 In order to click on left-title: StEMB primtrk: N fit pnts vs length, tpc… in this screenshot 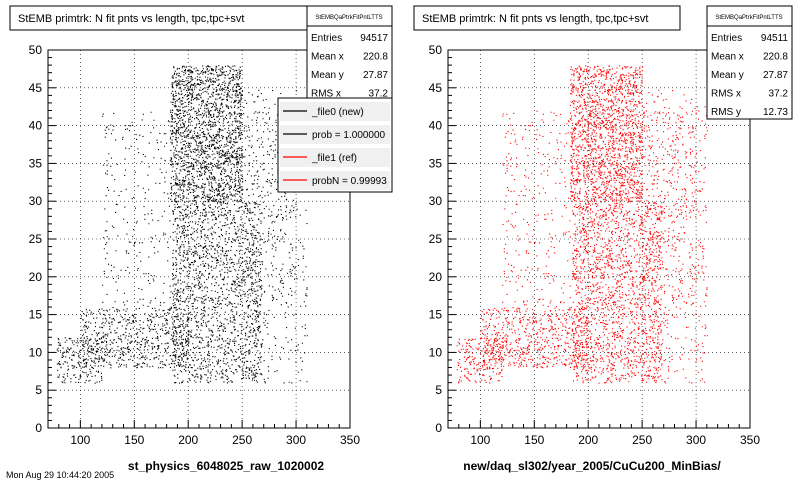, I will do `click(131, 19)`.